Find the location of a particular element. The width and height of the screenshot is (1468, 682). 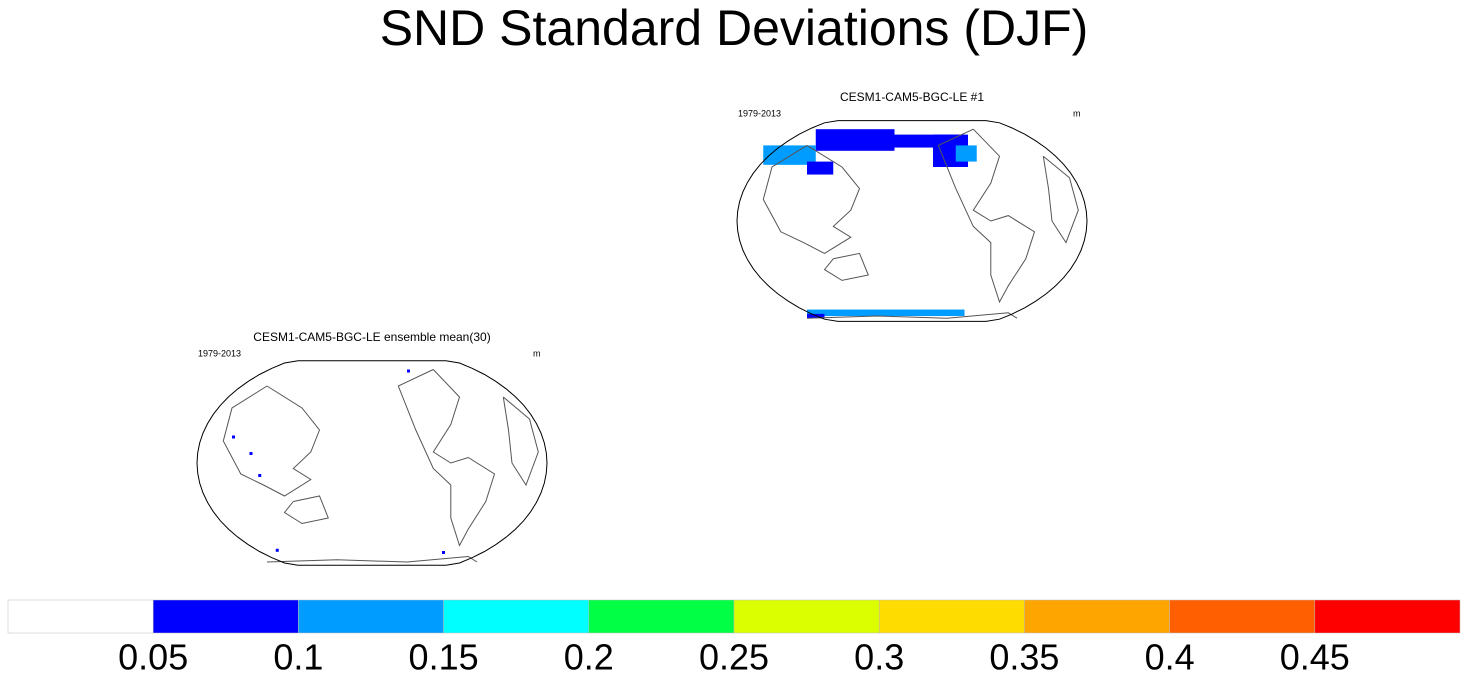

map-panel: CESM1-CAM5-BGC-LE #1 1979-2013 m is located at coordinates (912, 206).